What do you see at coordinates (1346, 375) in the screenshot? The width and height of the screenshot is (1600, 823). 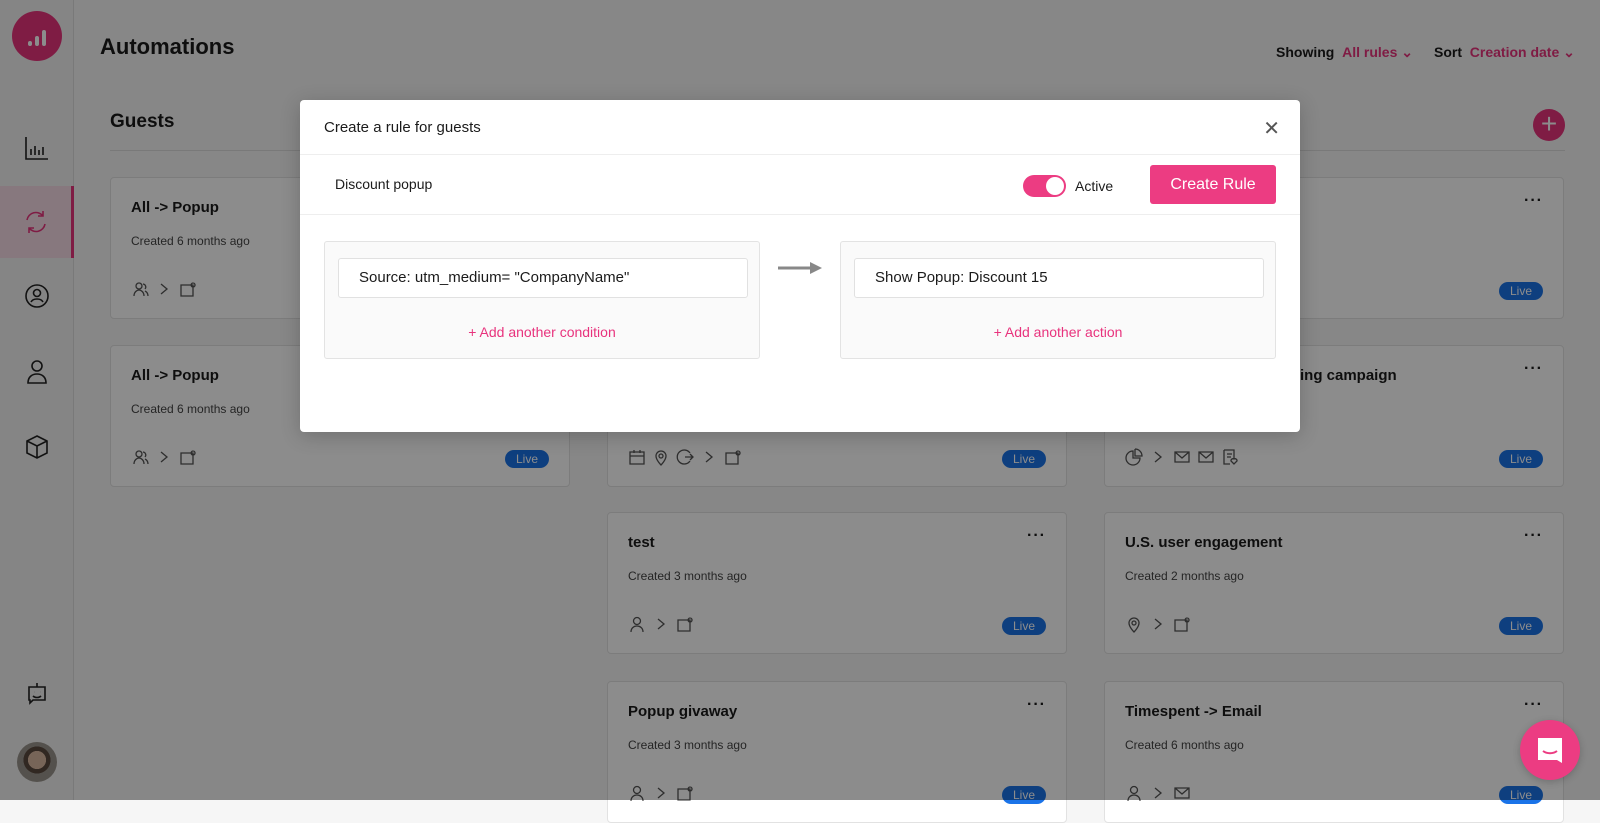 I see `rule-title: ting campaign` at bounding box center [1346, 375].